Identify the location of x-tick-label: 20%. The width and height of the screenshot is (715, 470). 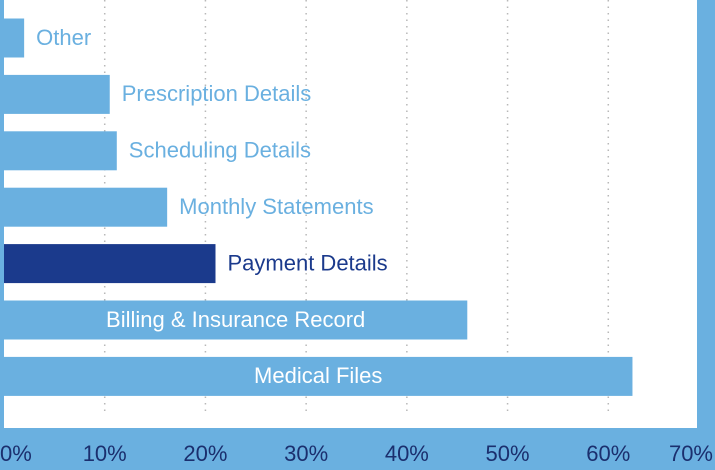
(205, 453).